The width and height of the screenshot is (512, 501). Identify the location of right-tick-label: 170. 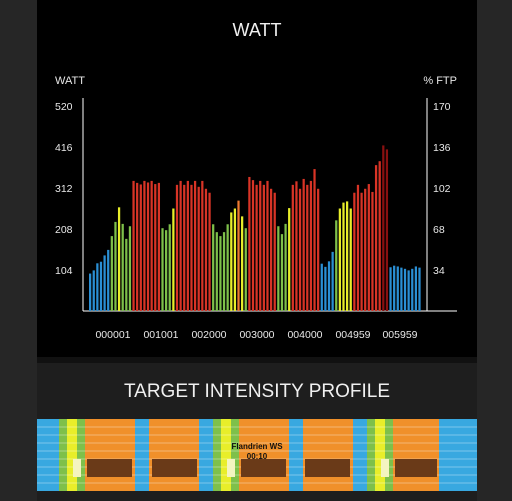
(442, 107).